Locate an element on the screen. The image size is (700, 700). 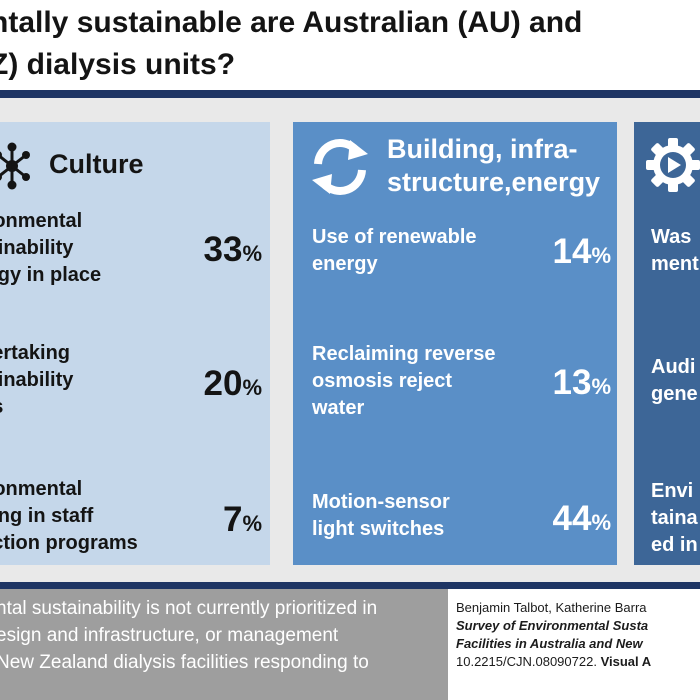
label-line: Audi is located at coordinates (673, 367).